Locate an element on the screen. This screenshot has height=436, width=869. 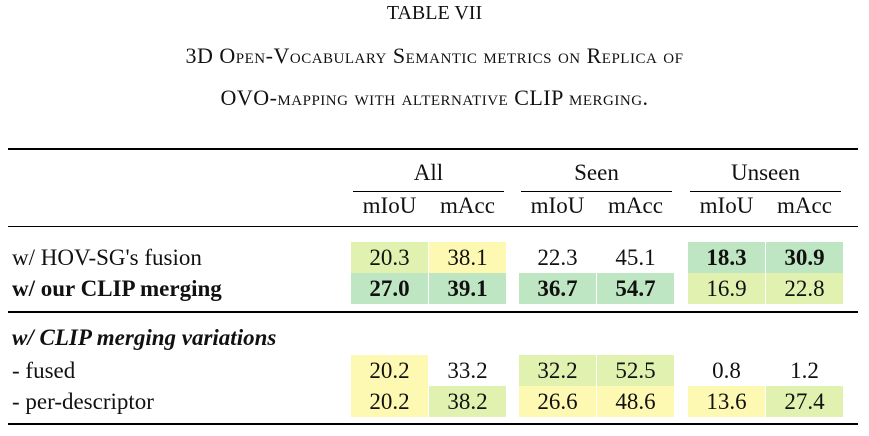
table-cell: 13.6 is located at coordinates (726, 401).